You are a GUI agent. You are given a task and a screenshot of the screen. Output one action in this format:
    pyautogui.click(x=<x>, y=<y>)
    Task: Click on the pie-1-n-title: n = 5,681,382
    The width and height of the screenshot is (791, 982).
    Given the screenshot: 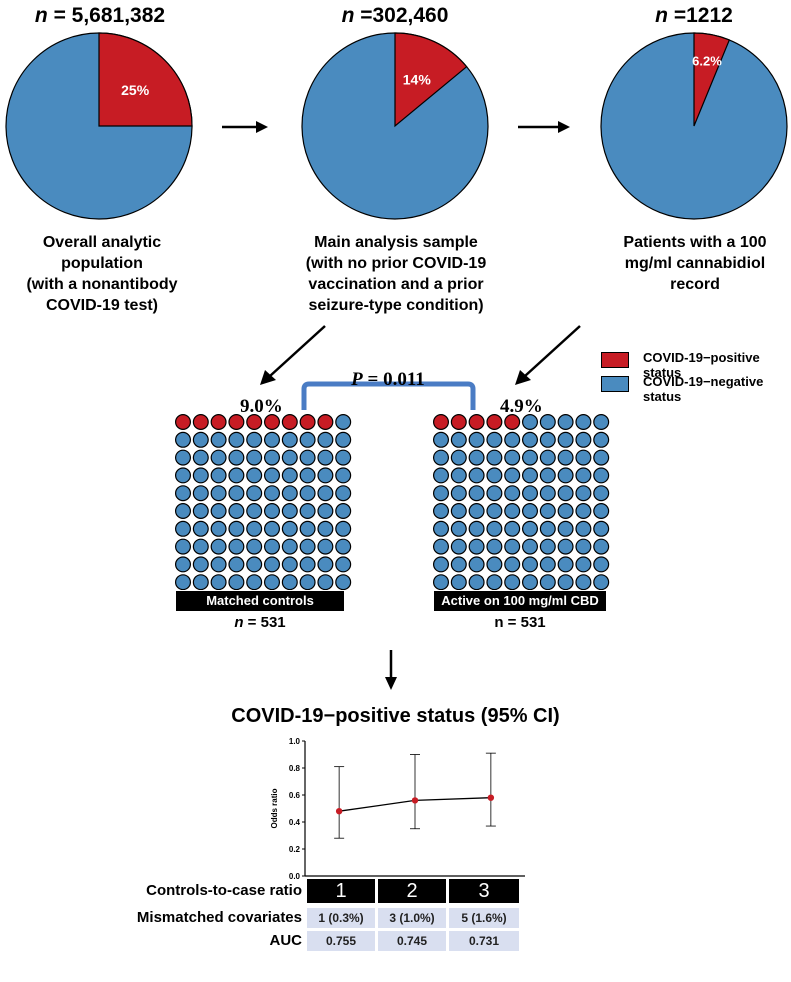 What is the action you would take?
    pyautogui.click(x=100, y=15)
    